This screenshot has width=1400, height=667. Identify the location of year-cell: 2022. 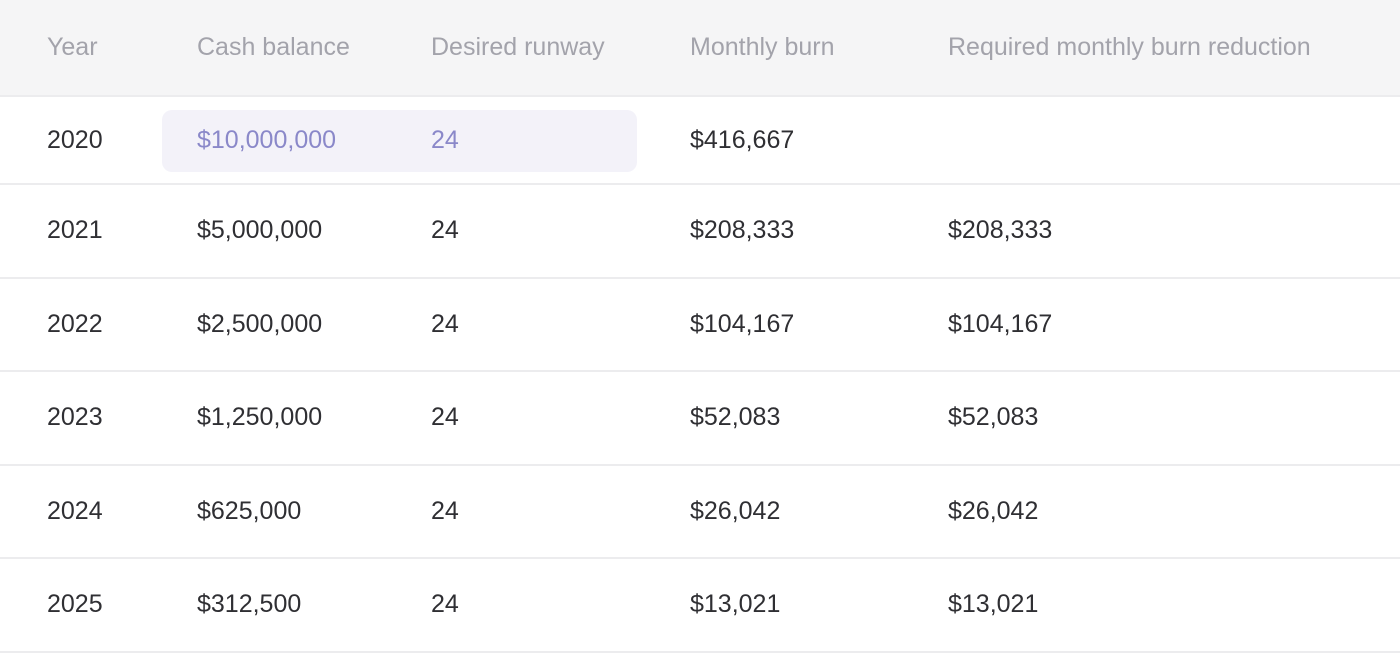
(75, 323).